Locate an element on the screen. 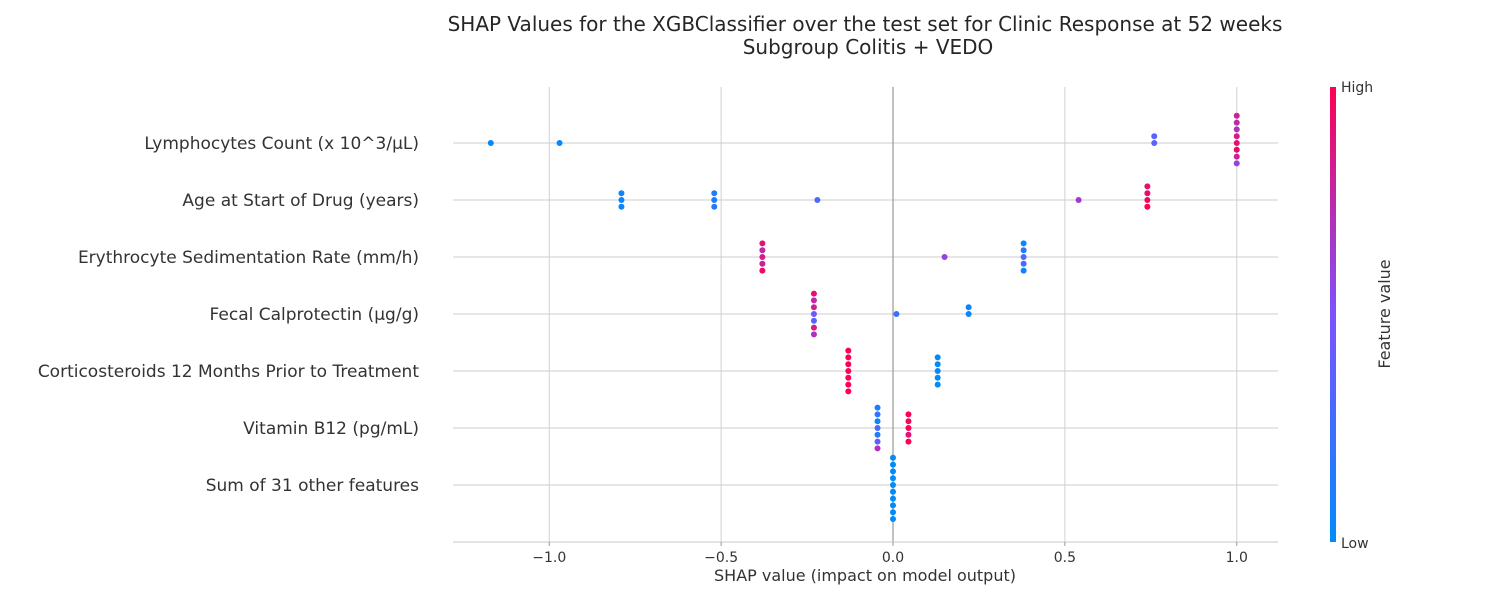  colorbar-high-label: High is located at coordinates (1357, 88).